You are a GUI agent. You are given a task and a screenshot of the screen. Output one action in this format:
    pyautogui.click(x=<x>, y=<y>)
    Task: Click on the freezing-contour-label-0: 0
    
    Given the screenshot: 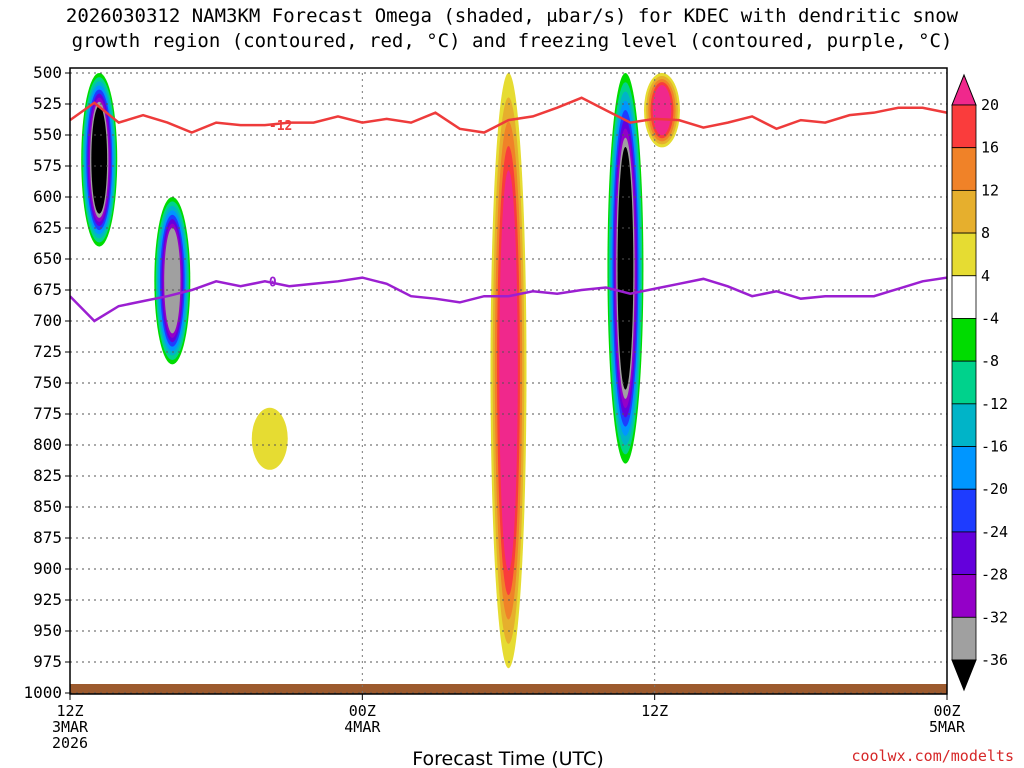 What is the action you would take?
    pyautogui.click(x=273, y=282)
    